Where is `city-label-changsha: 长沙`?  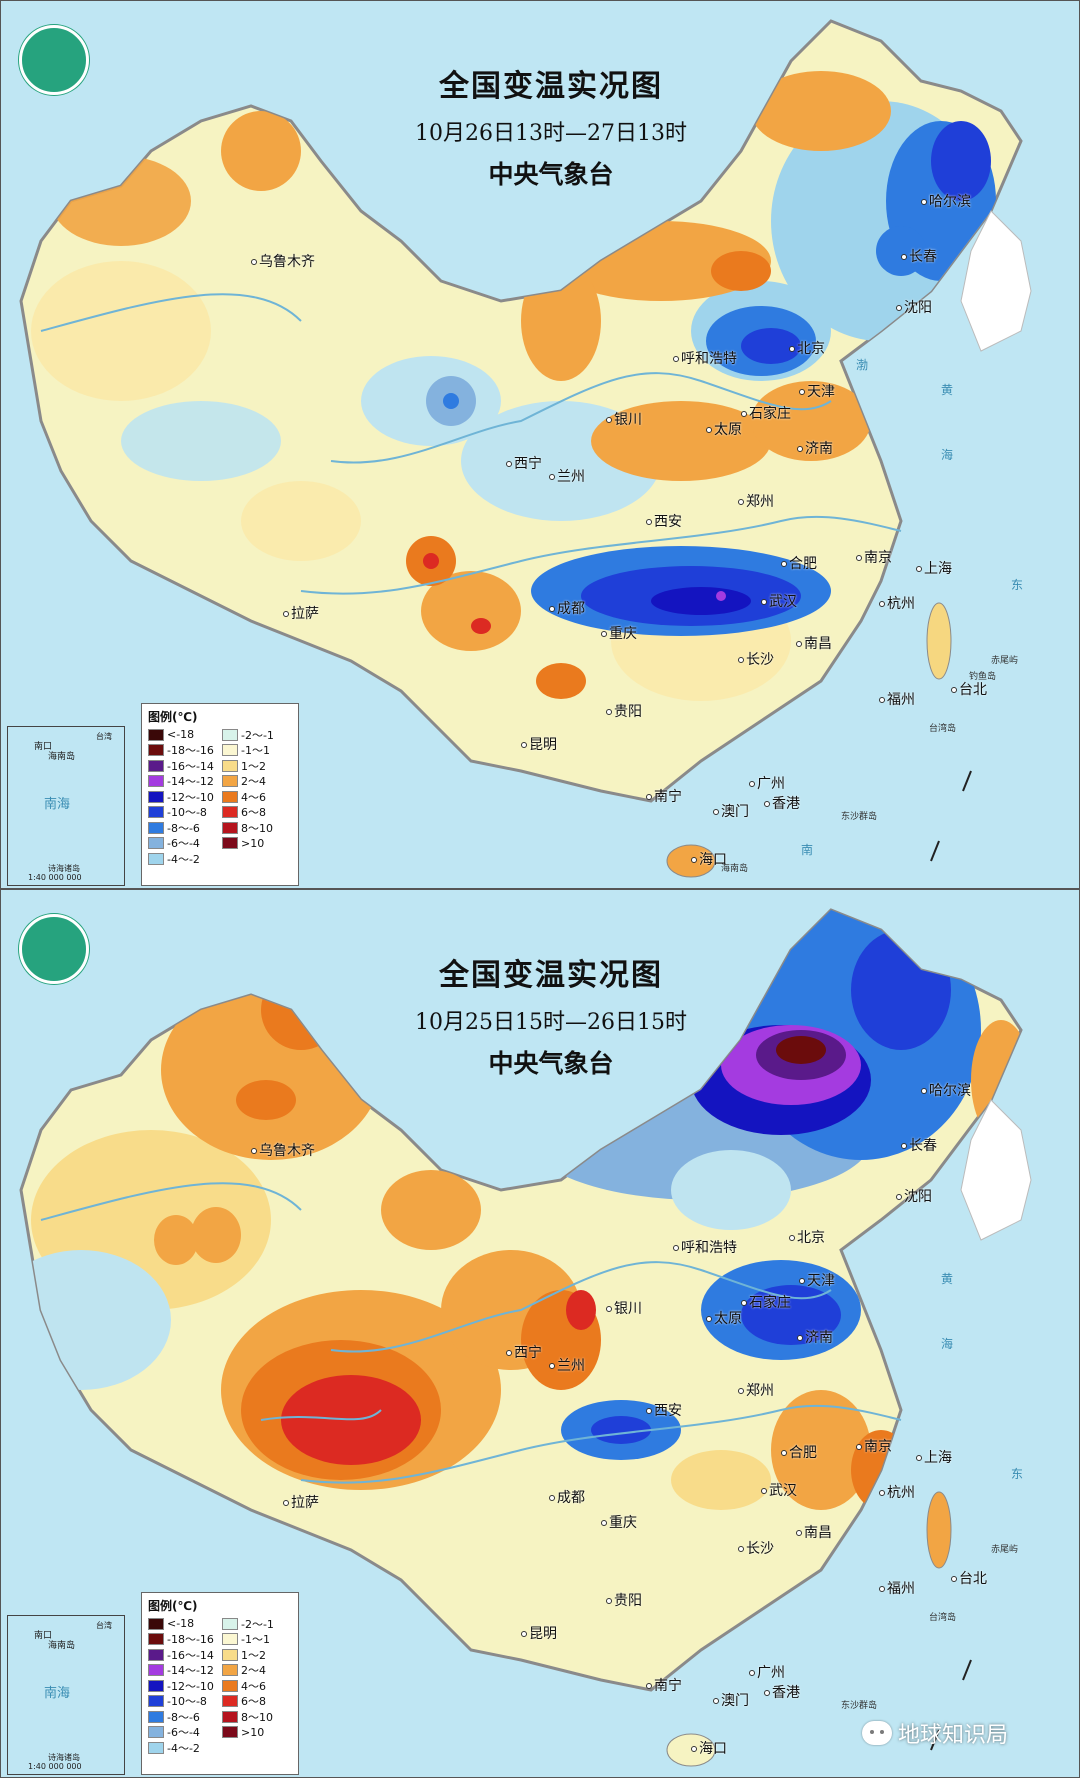
city-label-changsha: 长沙 is located at coordinates (756, 1548).